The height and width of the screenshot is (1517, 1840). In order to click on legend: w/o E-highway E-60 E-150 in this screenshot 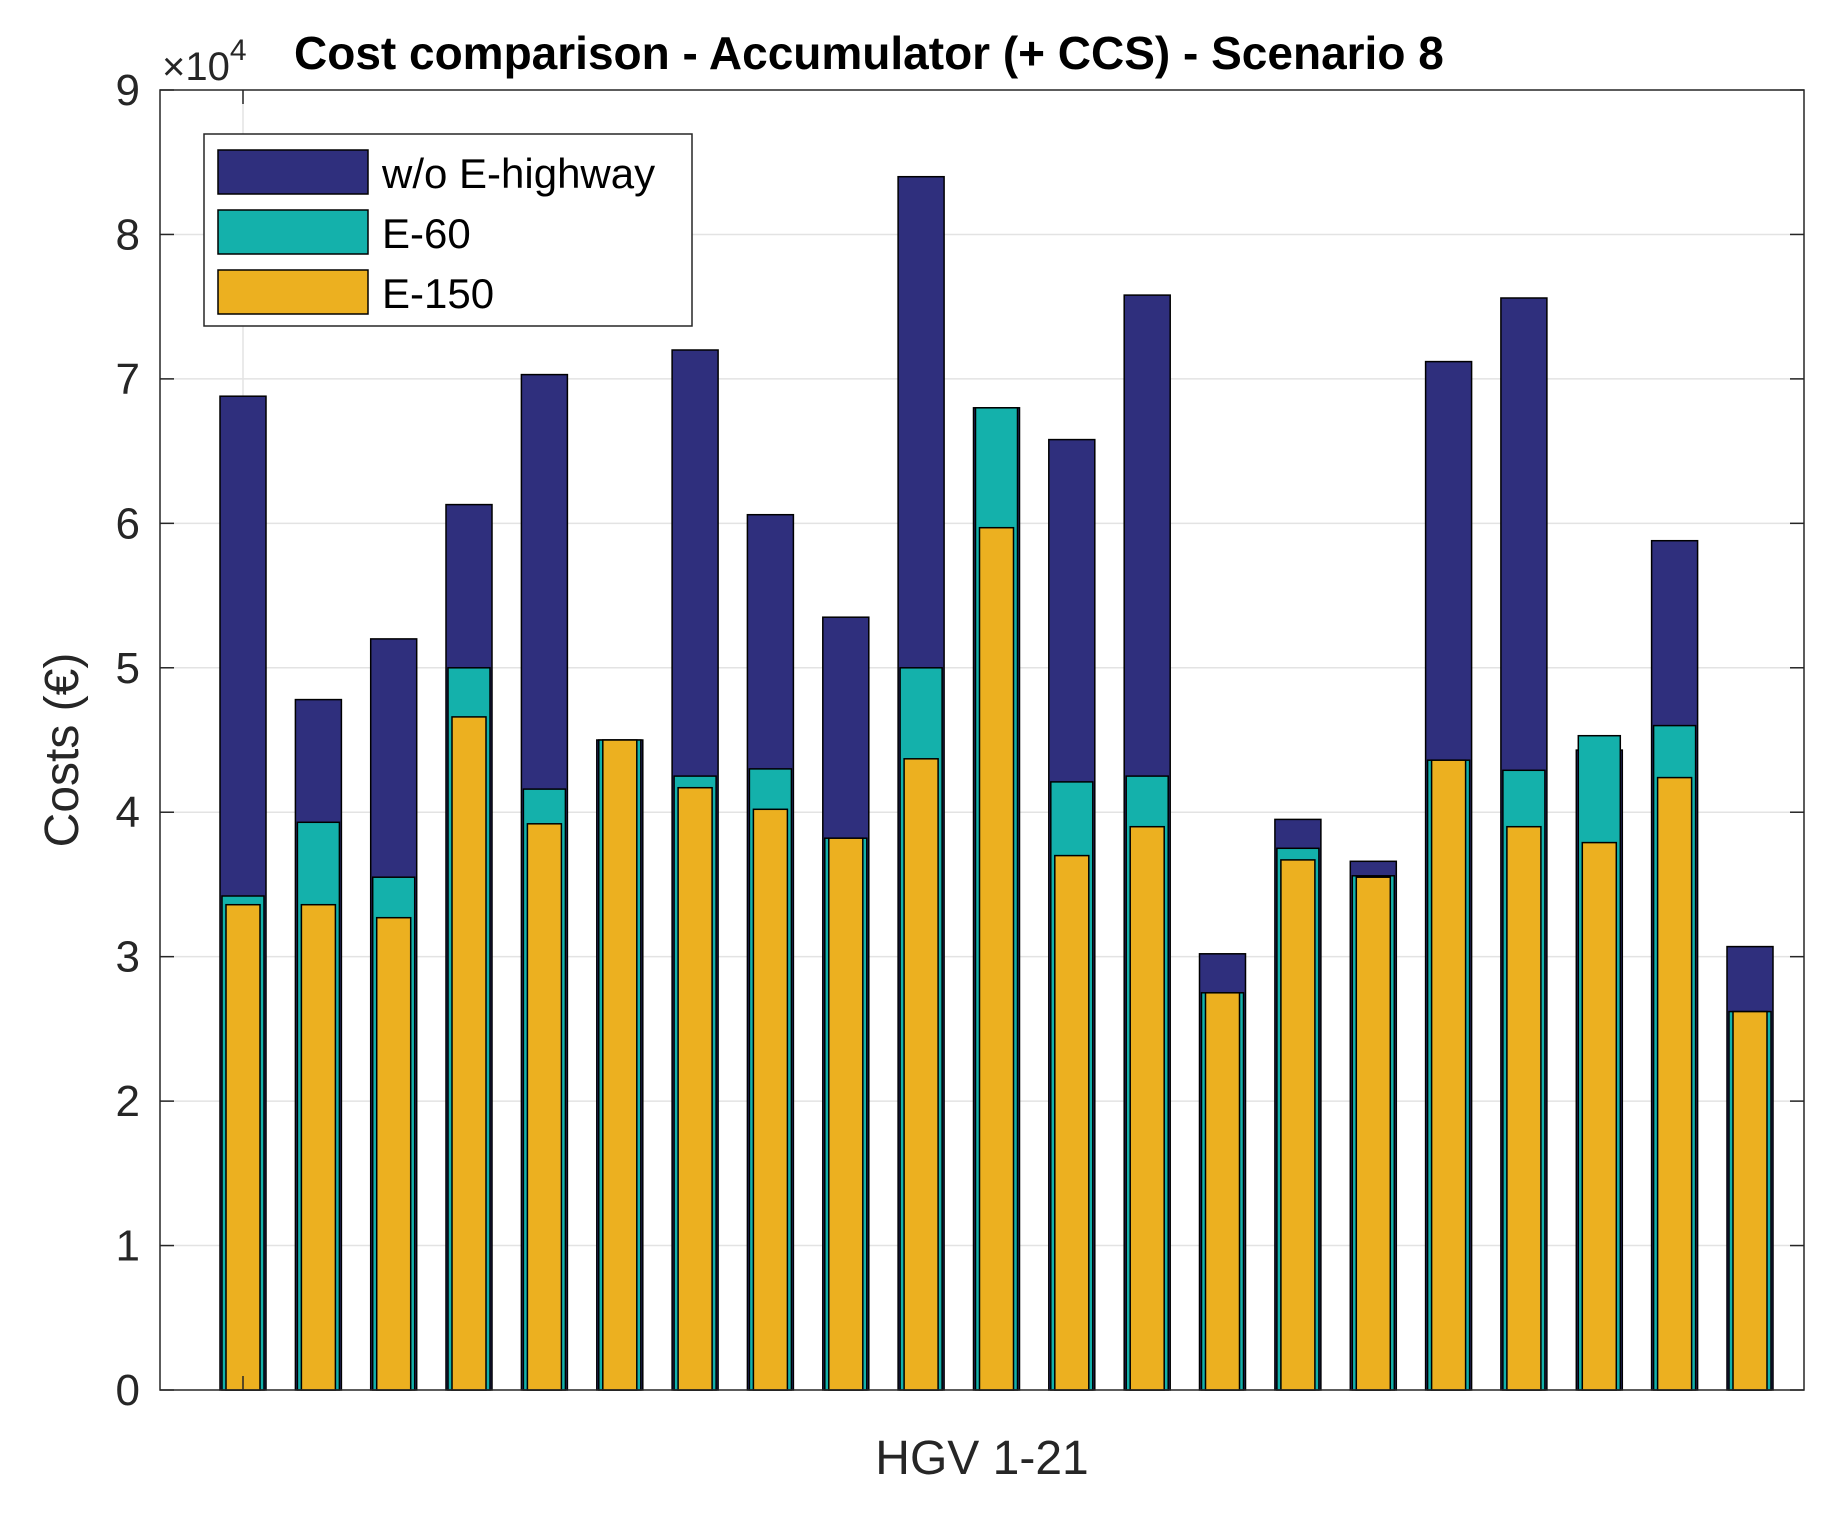, I will do `click(448, 230)`.